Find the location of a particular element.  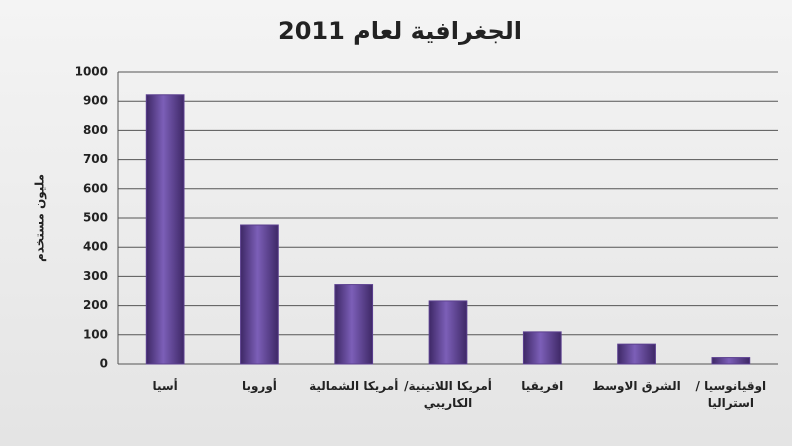

y-axis-label: مليون مستخدم is located at coordinates (40, 218).